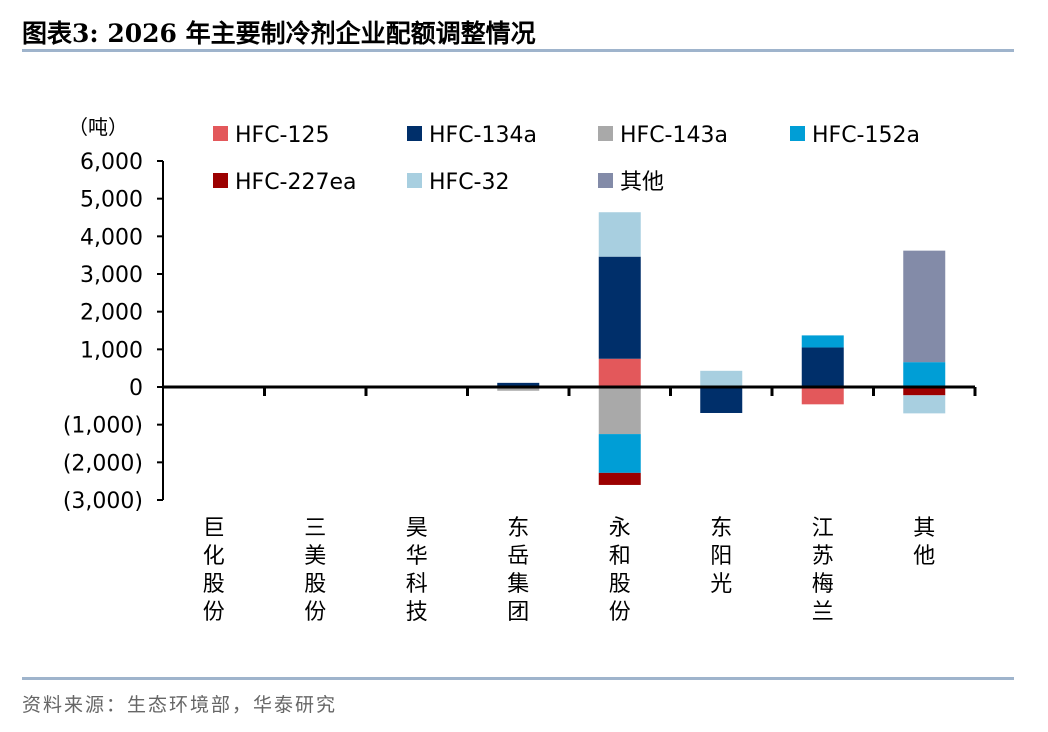 The image size is (1048, 732). I want to click on source-note: 资料来源：生态环境部，华泰研究, so click(180, 705).